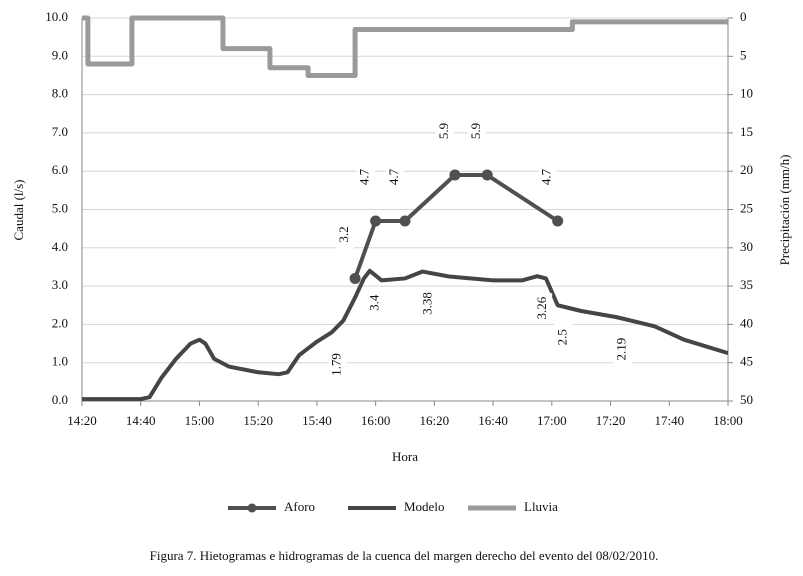  I want to click on y2-tick-label: 40, so click(746, 322).